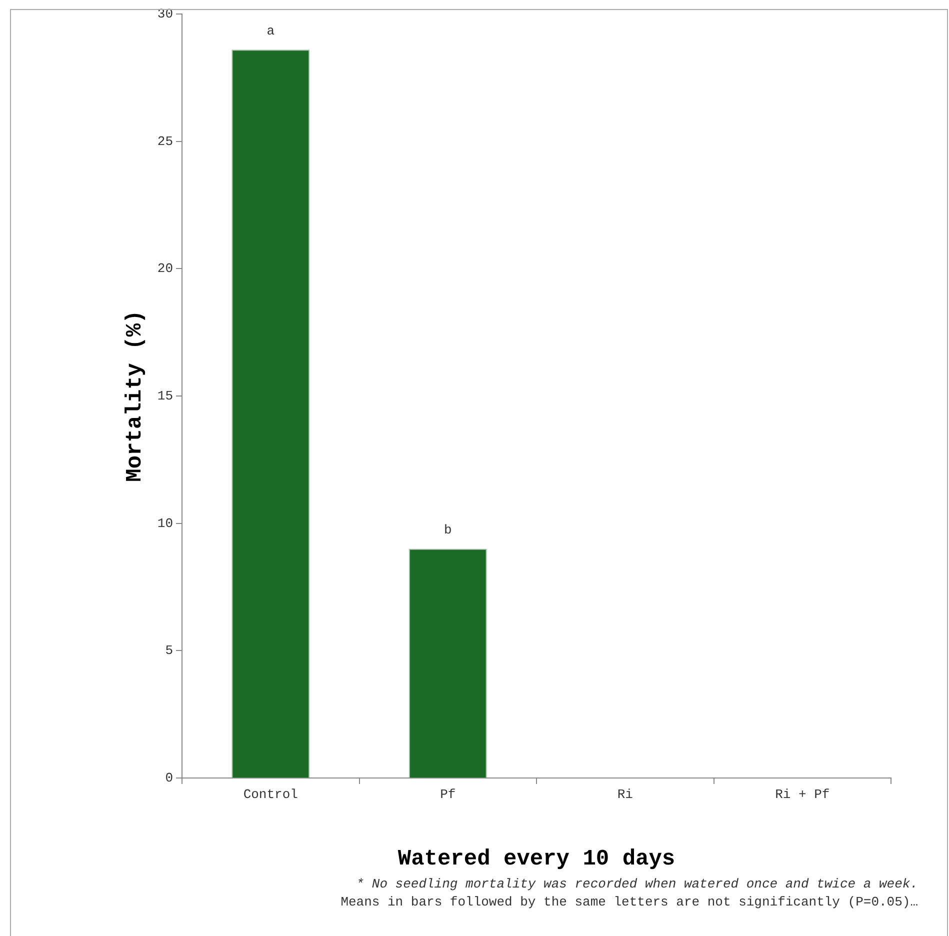 This screenshot has height=936, width=949. What do you see at coordinates (165, 141) in the screenshot?
I see `y-tick-label: 25` at bounding box center [165, 141].